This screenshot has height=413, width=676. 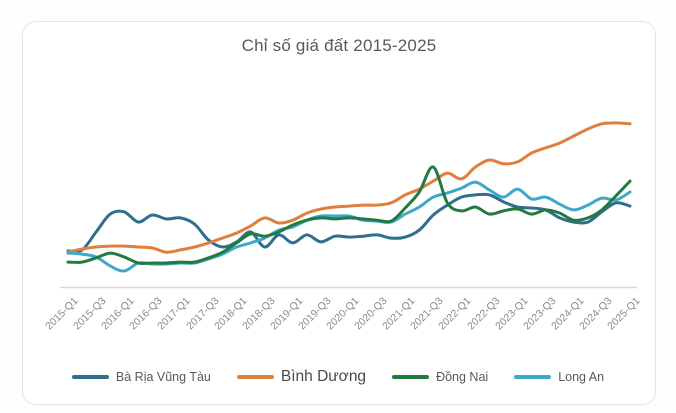 I want to click on legend-swatch-dong-nai, so click(x=411, y=377).